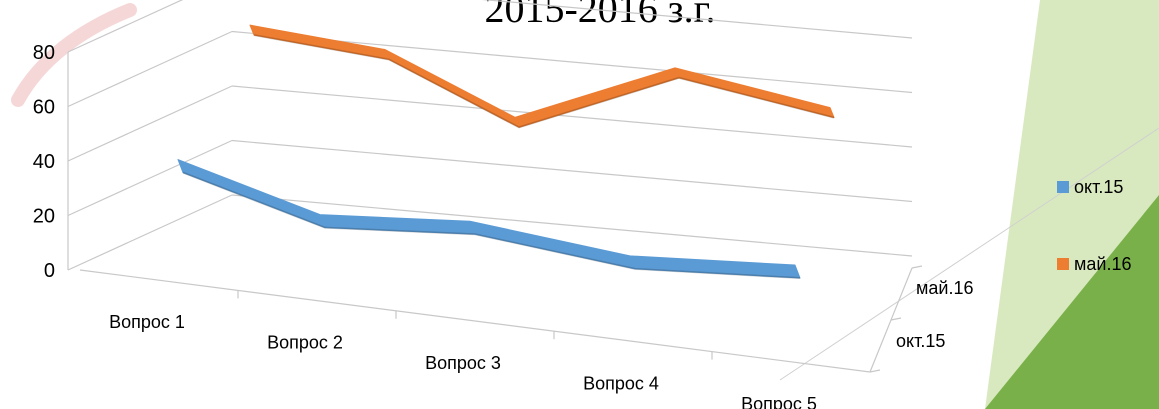  Describe the element at coordinates (44, 53) in the screenshot. I see `y-tick-label: 80` at that location.